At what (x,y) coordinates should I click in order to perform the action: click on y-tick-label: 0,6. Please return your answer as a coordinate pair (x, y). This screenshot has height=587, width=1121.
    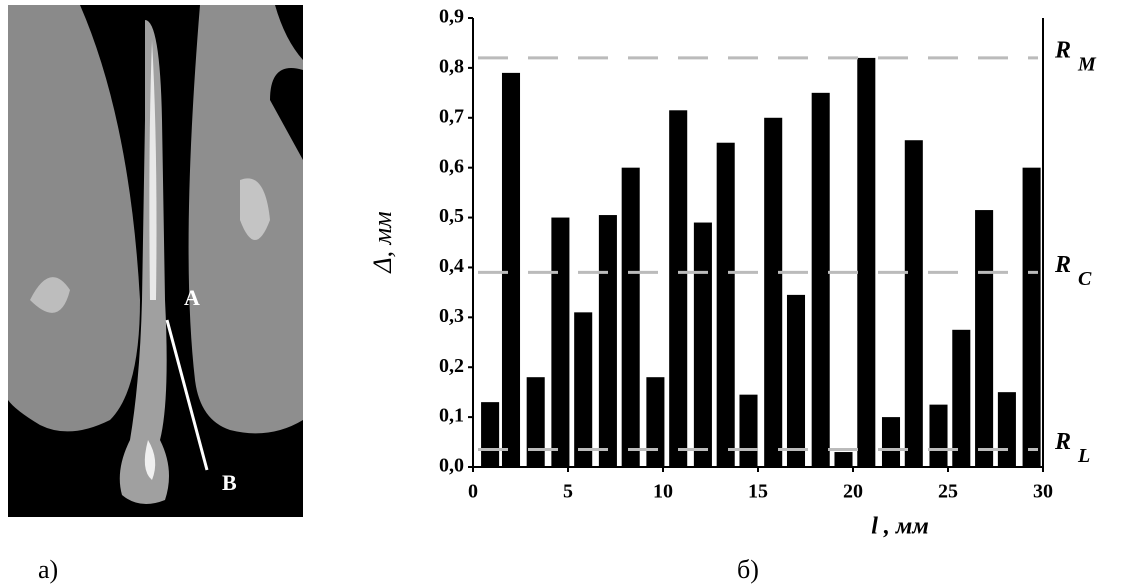
    Looking at the image, I should click on (451, 166).